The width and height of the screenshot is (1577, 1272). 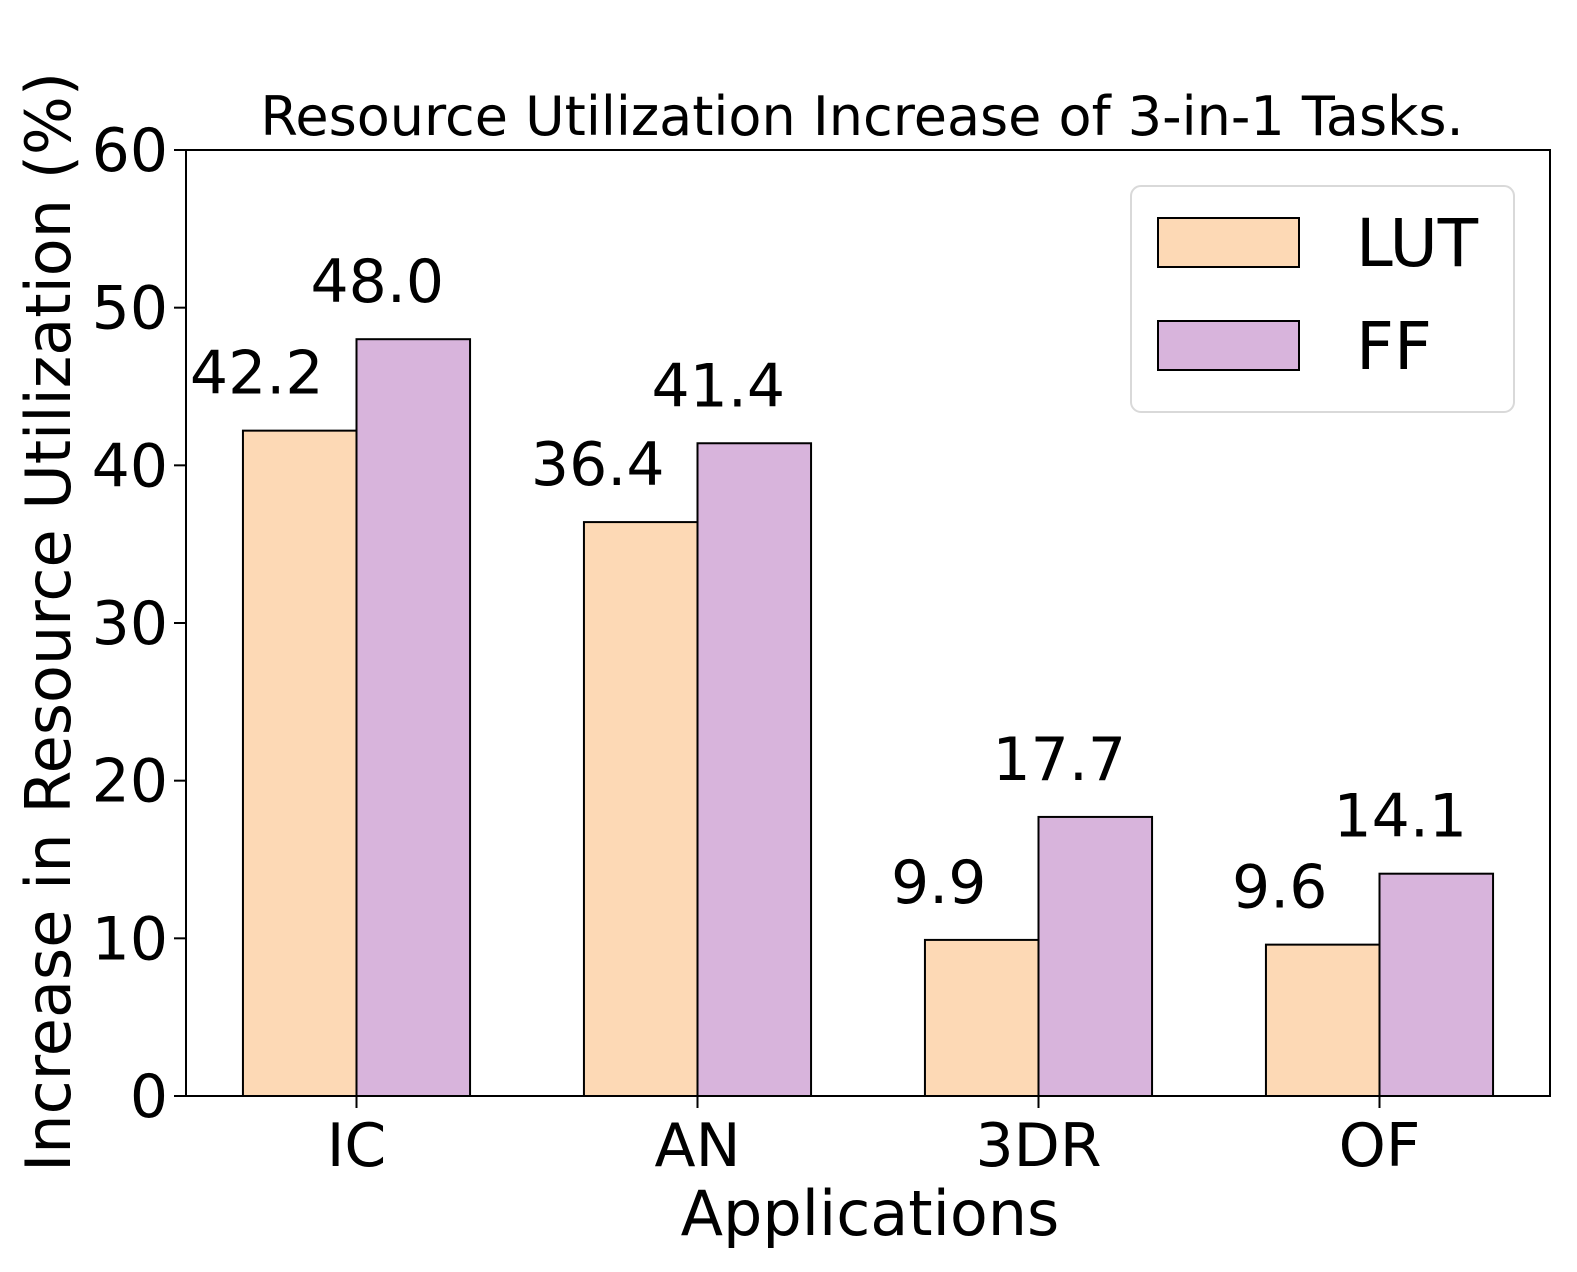 What do you see at coordinates (149, 1097) in the screenshot?
I see `y-tick-label: 0` at bounding box center [149, 1097].